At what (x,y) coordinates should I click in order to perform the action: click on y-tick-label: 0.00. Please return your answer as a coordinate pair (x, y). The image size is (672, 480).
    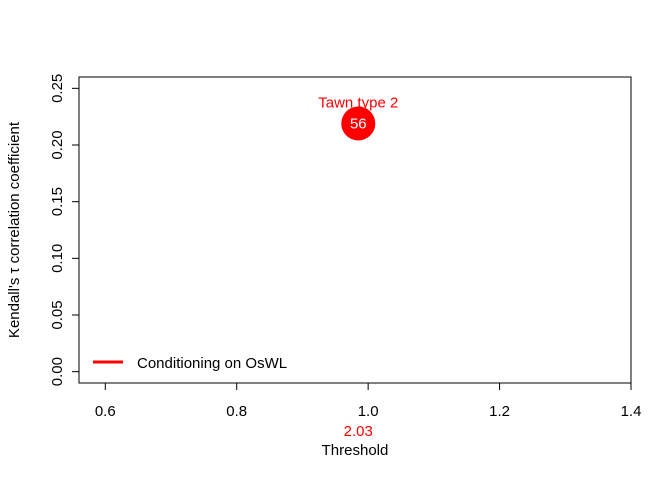
    Looking at the image, I should click on (57, 371).